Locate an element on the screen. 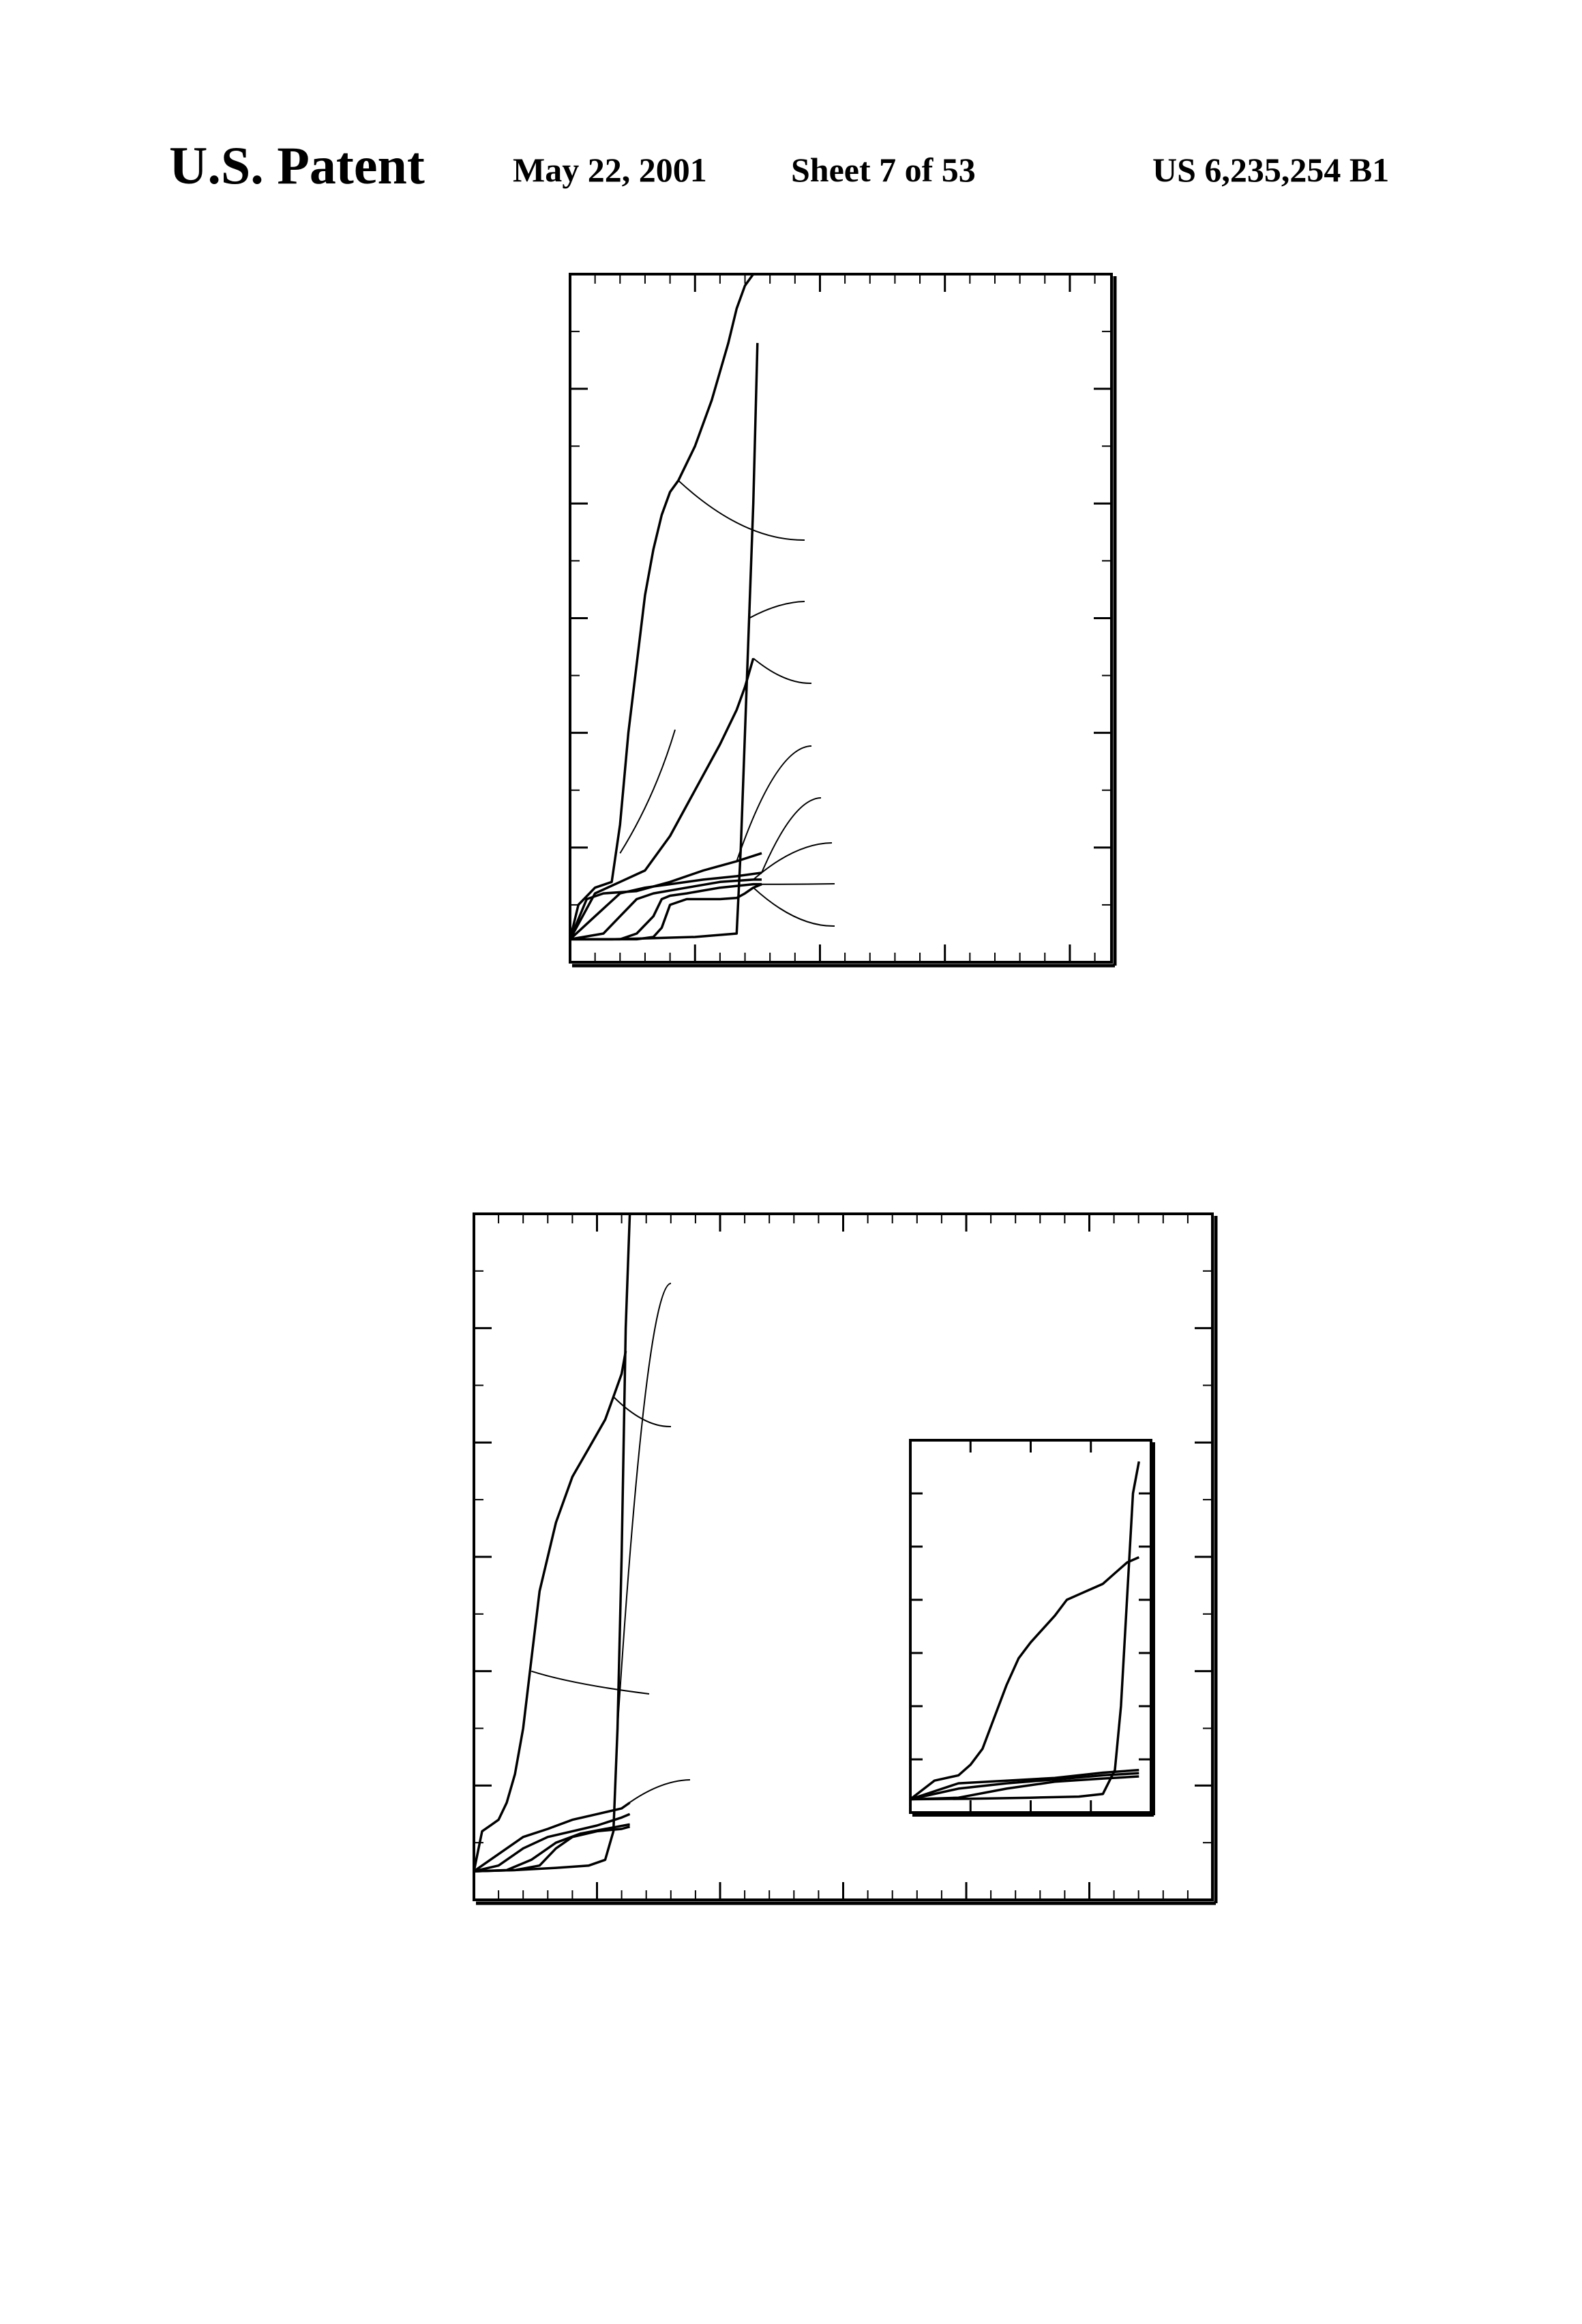  chart-fig-8c is located at coordinates (842, 620).